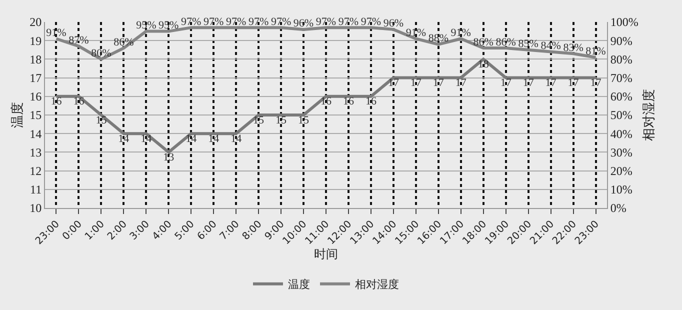 The height and width of the screenshot is (310, 682). Describe the element at coordinates (36, 22) in the screenshot. I see `y-tick-label: 20` at that location.